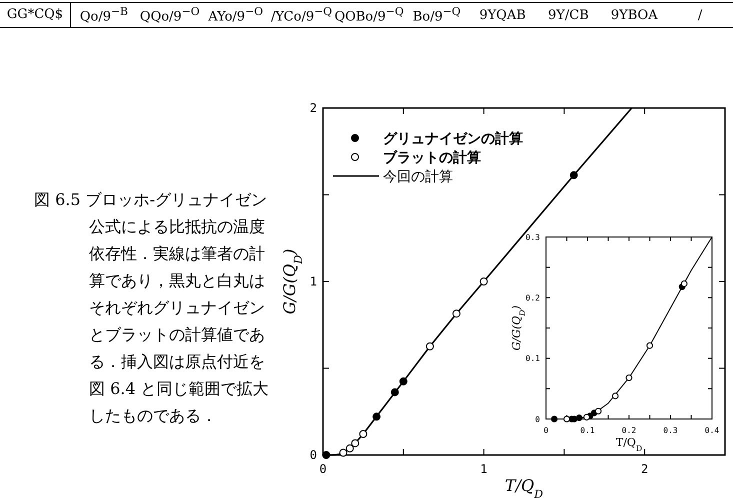 This screenshot has height=498, width=733. I want to click on text: 9YQAB, so click(502, 15).